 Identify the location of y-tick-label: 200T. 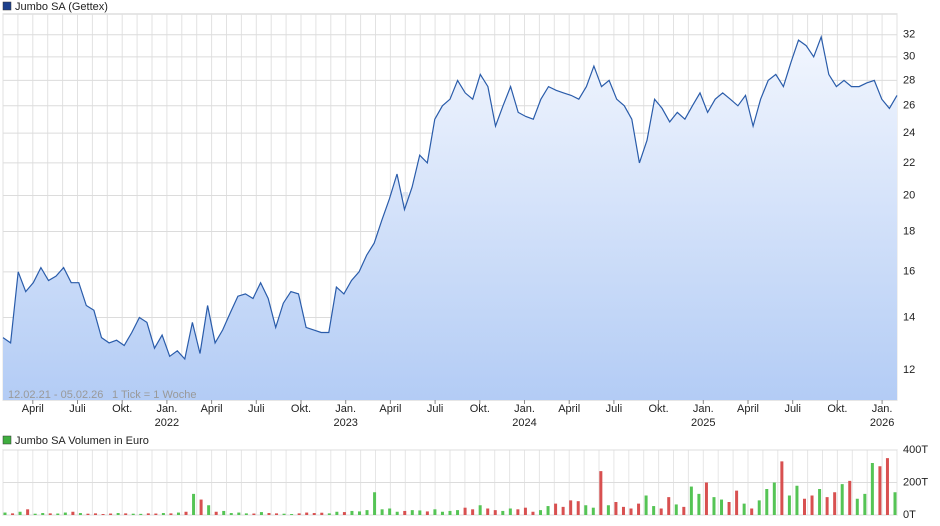
(915, 482).